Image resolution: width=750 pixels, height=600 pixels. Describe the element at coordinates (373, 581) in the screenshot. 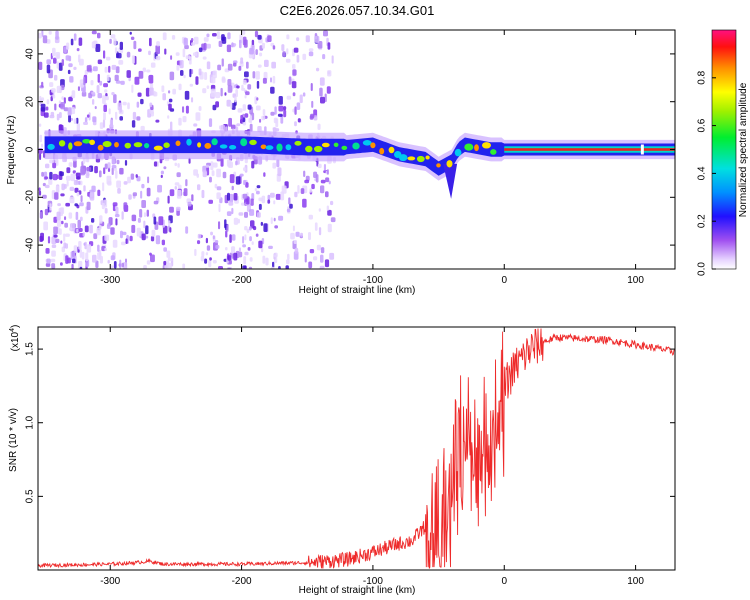

I see `x-tick-label: -100` at that location.